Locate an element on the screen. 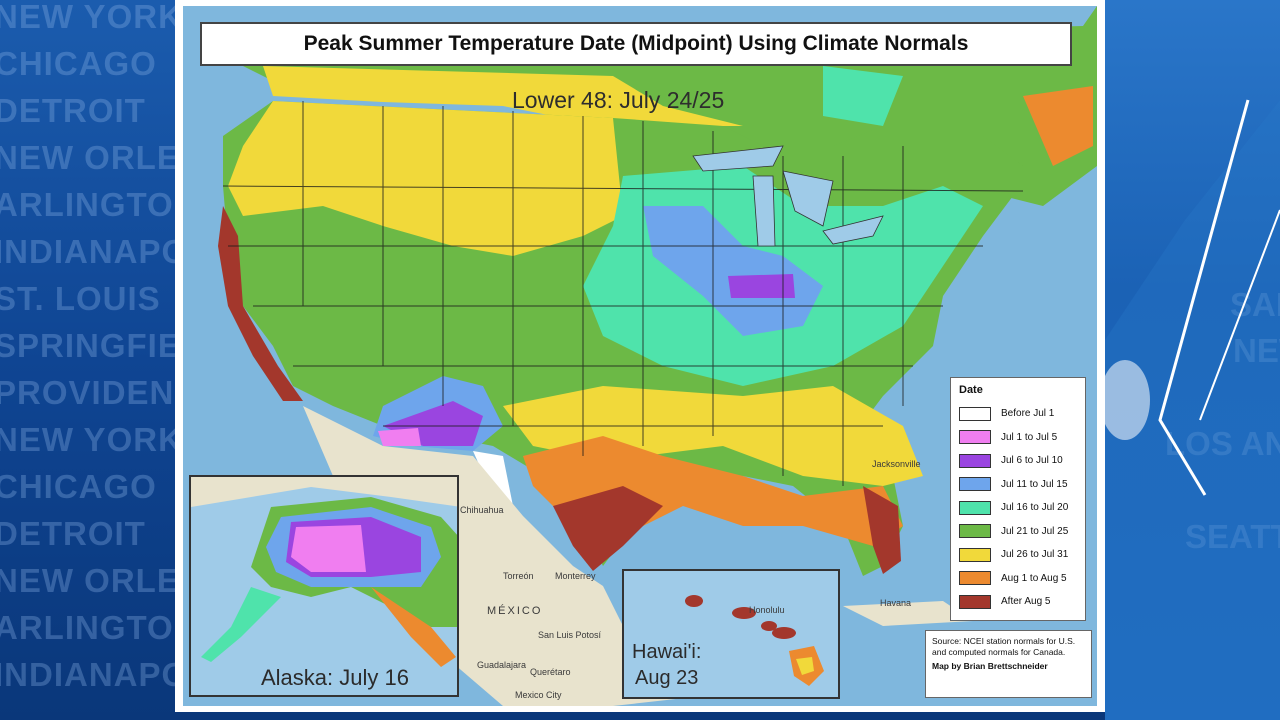  alaska-inset: Alaska: July 16 is located at coordinates (324, 586).